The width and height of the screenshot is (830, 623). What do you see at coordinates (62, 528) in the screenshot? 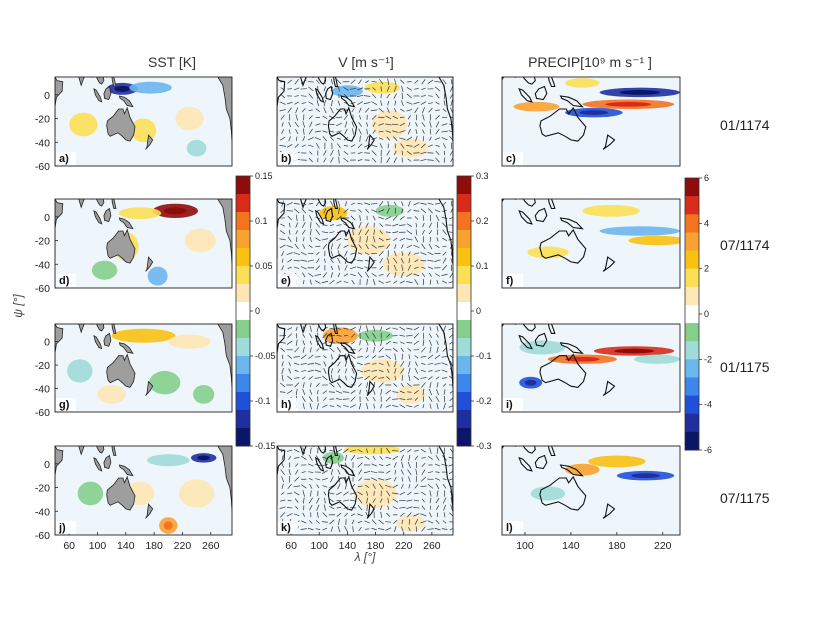
I see `panel-letter: j)` at bounding box center [62, 528].